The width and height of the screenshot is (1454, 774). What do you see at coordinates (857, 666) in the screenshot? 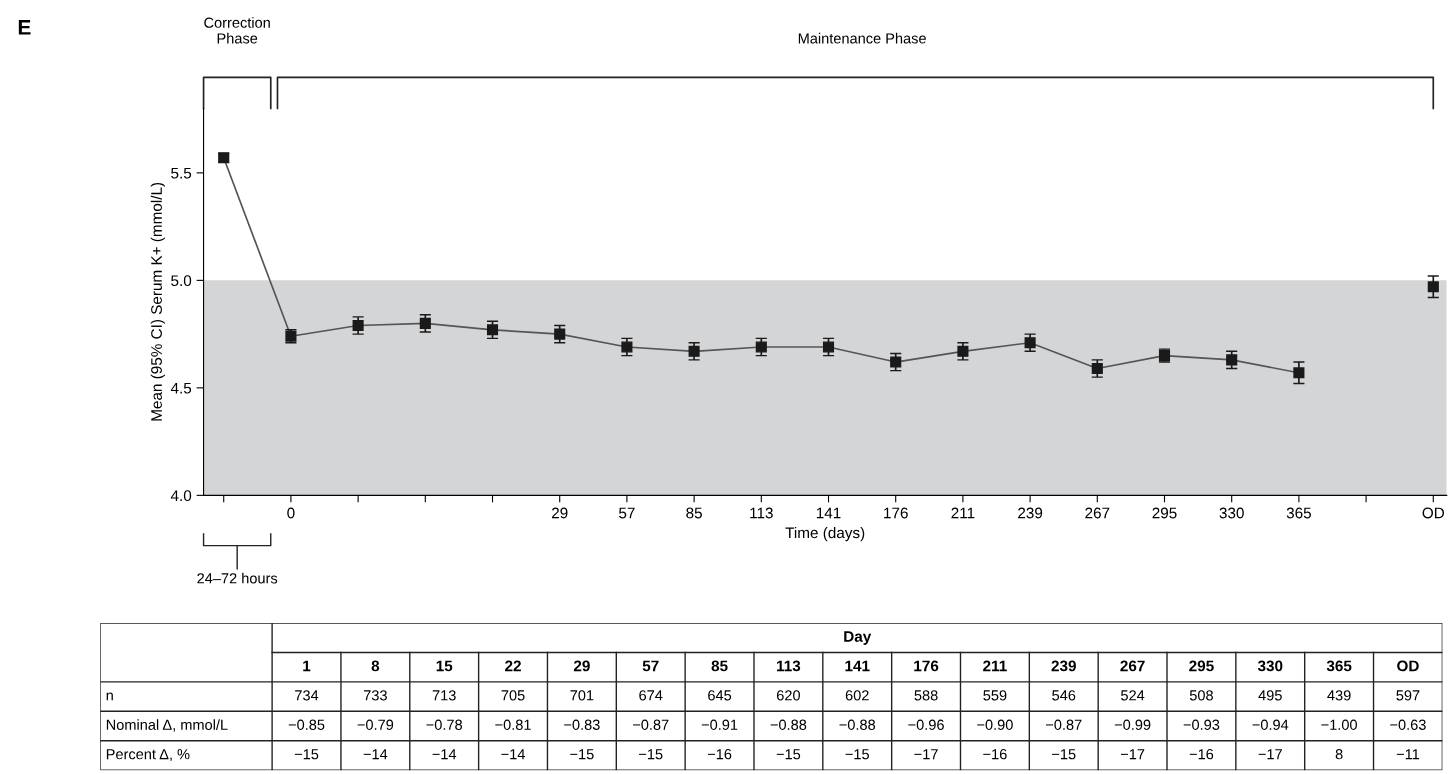
I see `category-label: 141` at bounding box center [857, 666].